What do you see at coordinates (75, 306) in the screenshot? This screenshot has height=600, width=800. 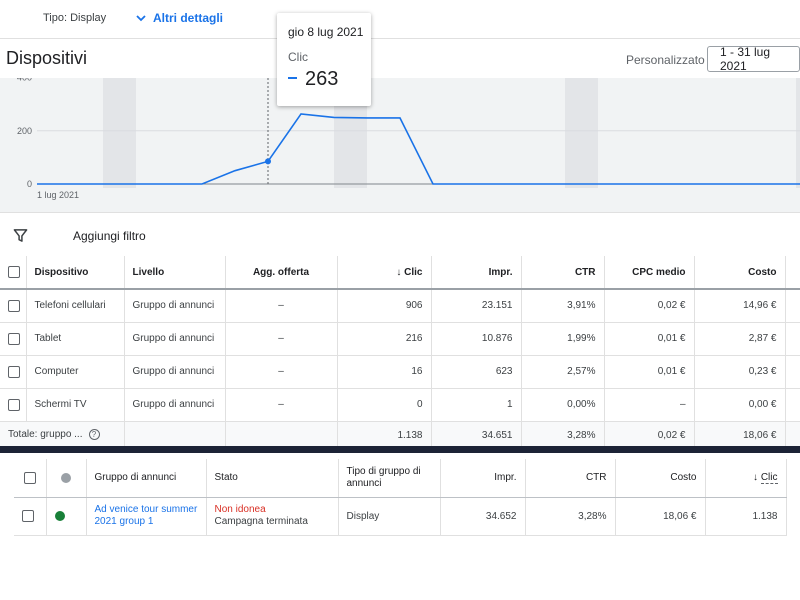 I see `table-cell: Telefoni cellulari` at bounding box center [75, 306].